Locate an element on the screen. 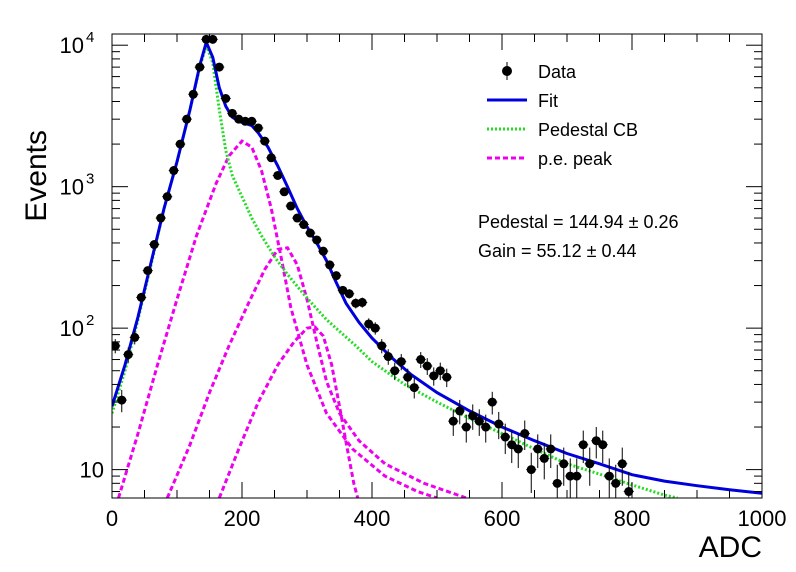 The height and width of the screenshot is (572, 796). x-tick-label: 200 is located at coordinates (242, 518).